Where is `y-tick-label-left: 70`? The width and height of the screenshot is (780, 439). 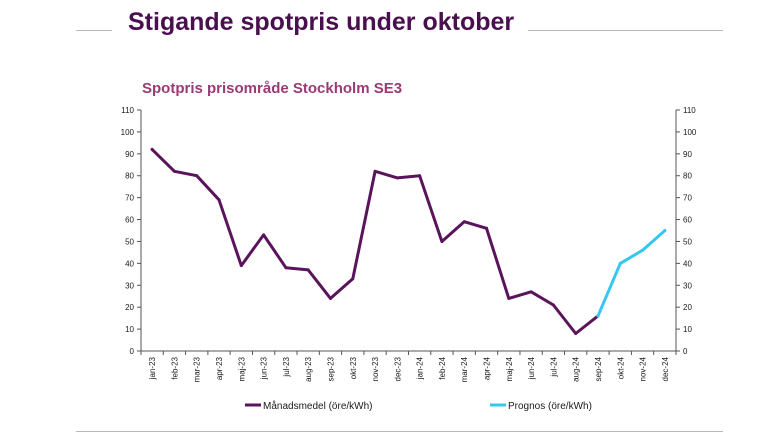
y-tick-label-left: 70 is located at coordinates (129, 198).